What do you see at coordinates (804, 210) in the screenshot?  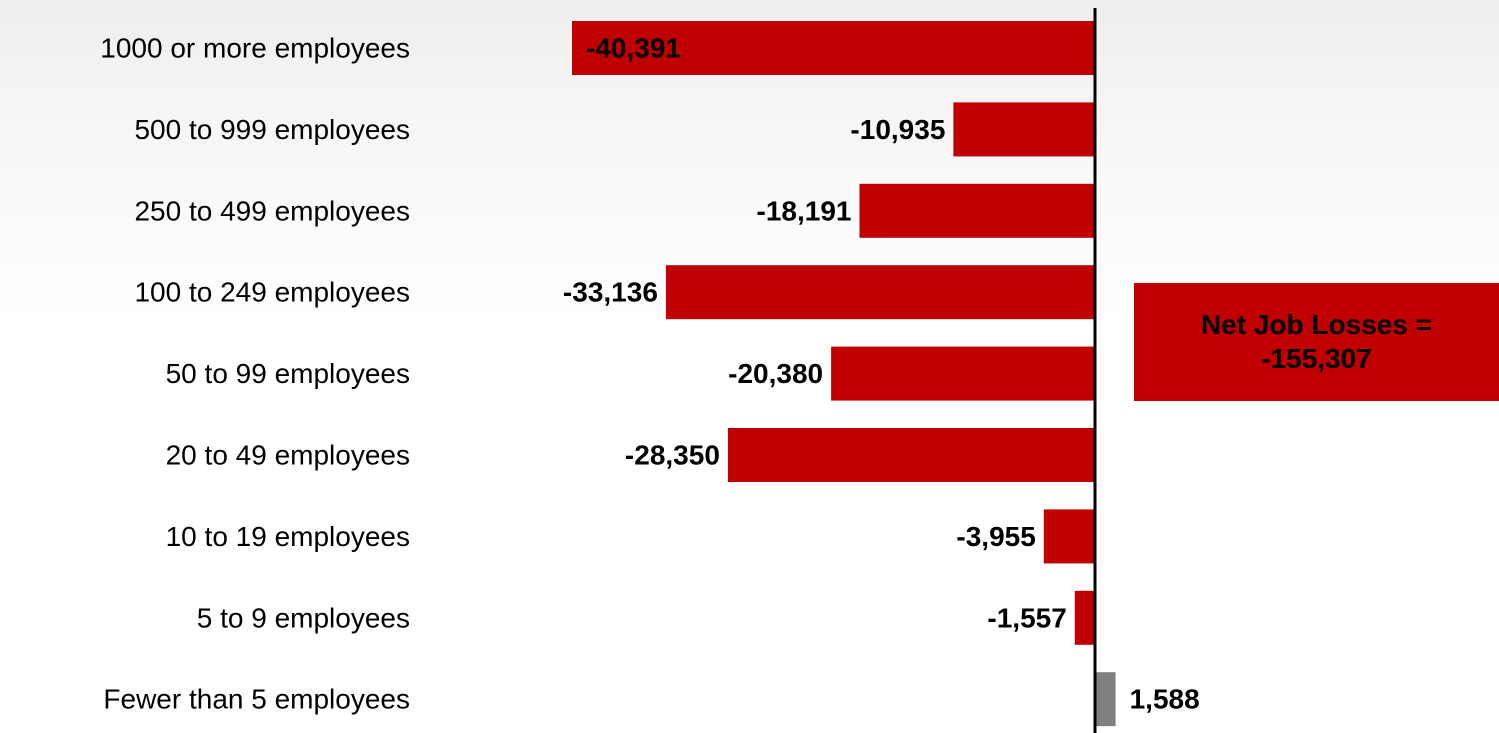 I see `data-label: -18,191` at bounding box center [804, 210].